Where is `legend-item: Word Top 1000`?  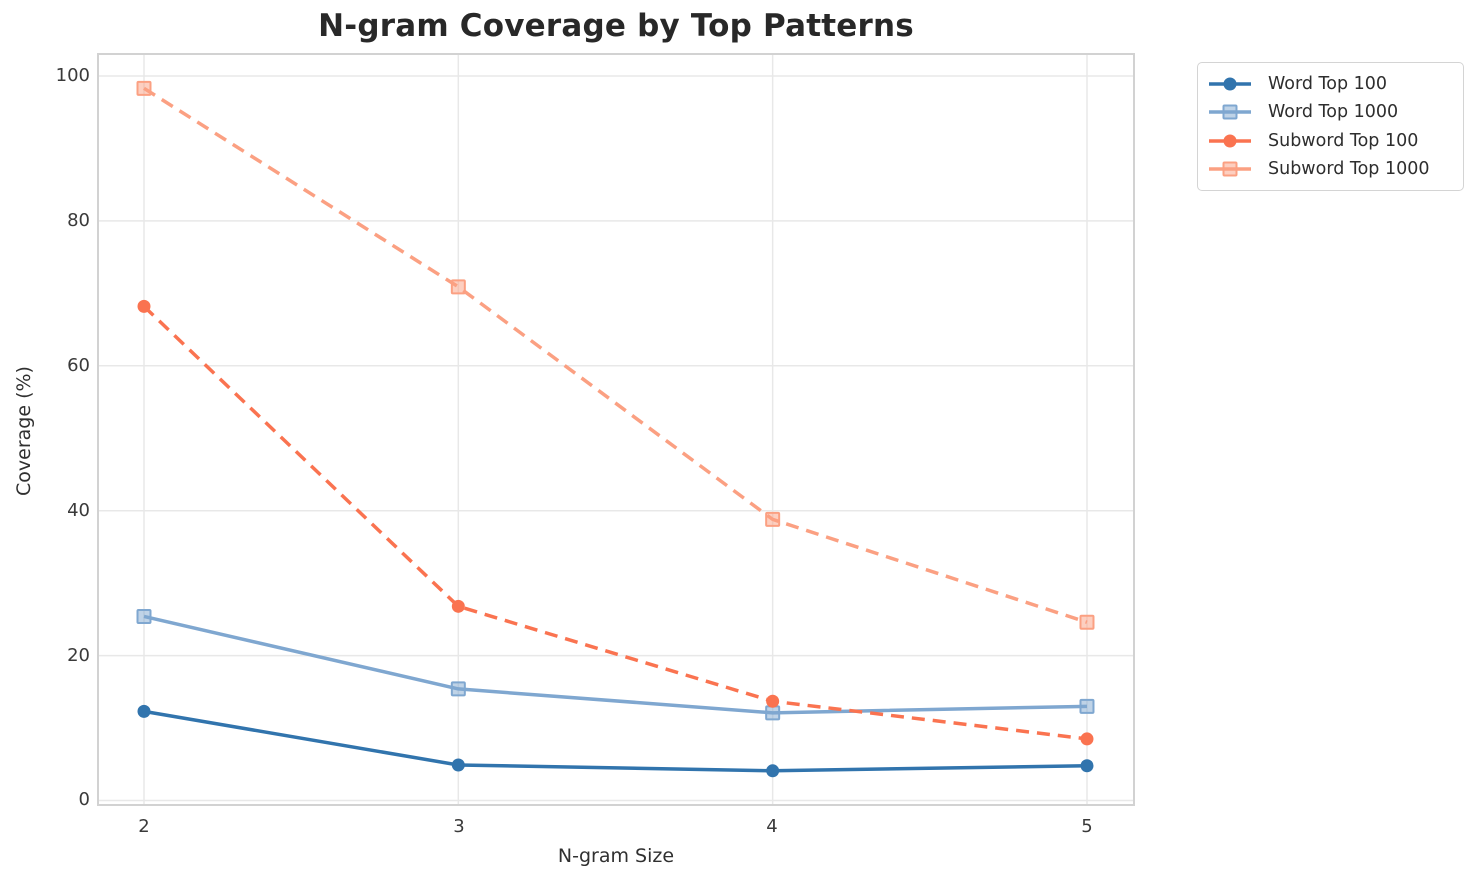 legend-item: Word Top 1000 is located at coordinates (1330, 112).